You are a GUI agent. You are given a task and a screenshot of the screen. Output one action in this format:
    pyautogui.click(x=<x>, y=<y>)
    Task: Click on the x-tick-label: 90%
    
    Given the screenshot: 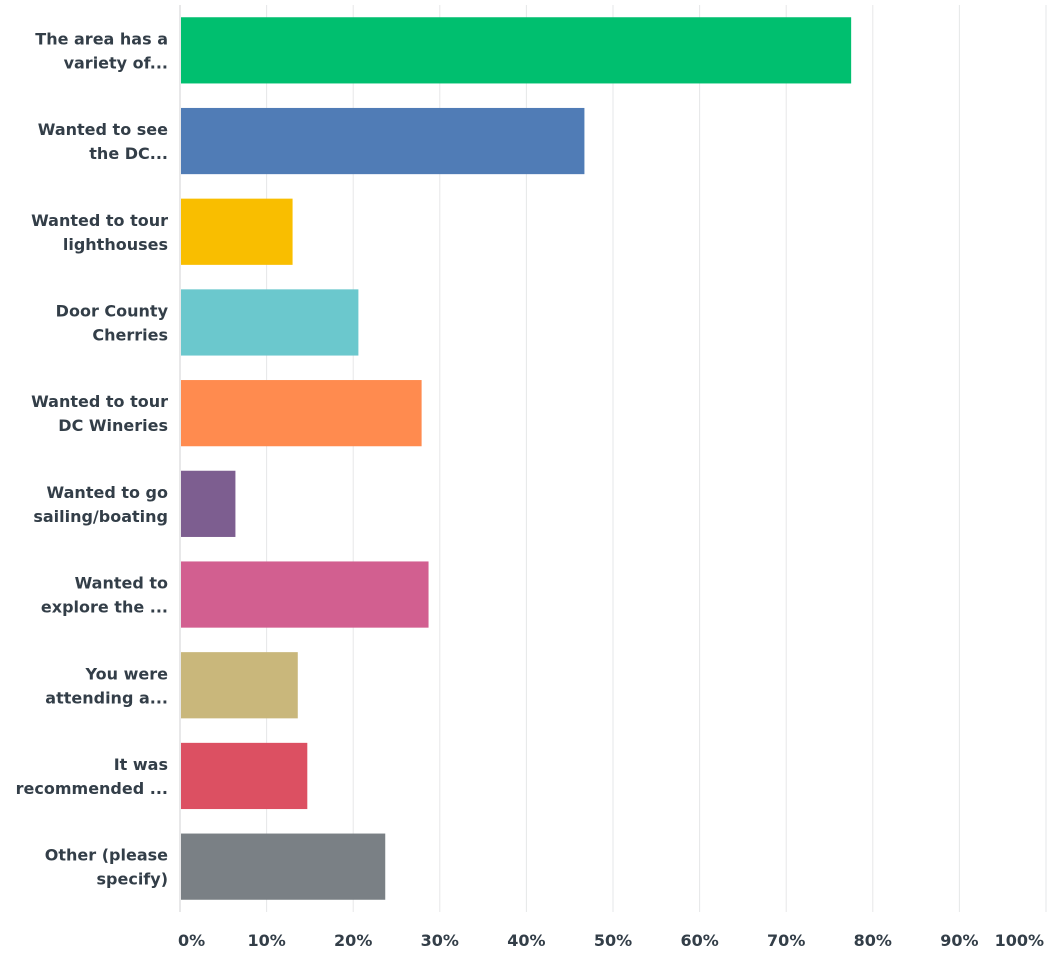 What is the action you would take?
    pyautogui.click(x=959, y=940)
    